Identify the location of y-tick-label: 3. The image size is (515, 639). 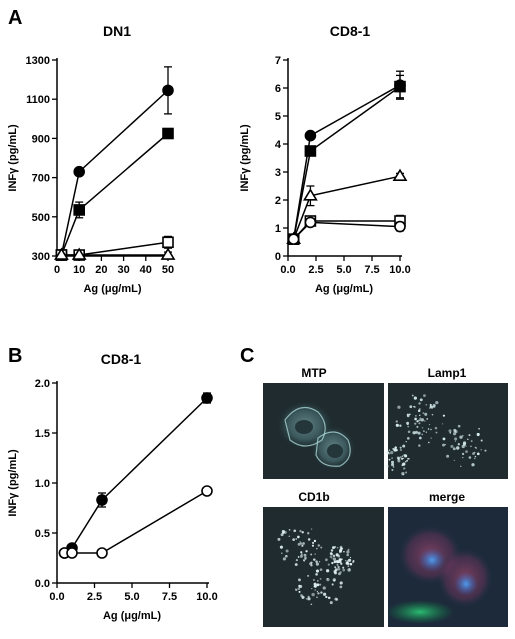
(278, 173).